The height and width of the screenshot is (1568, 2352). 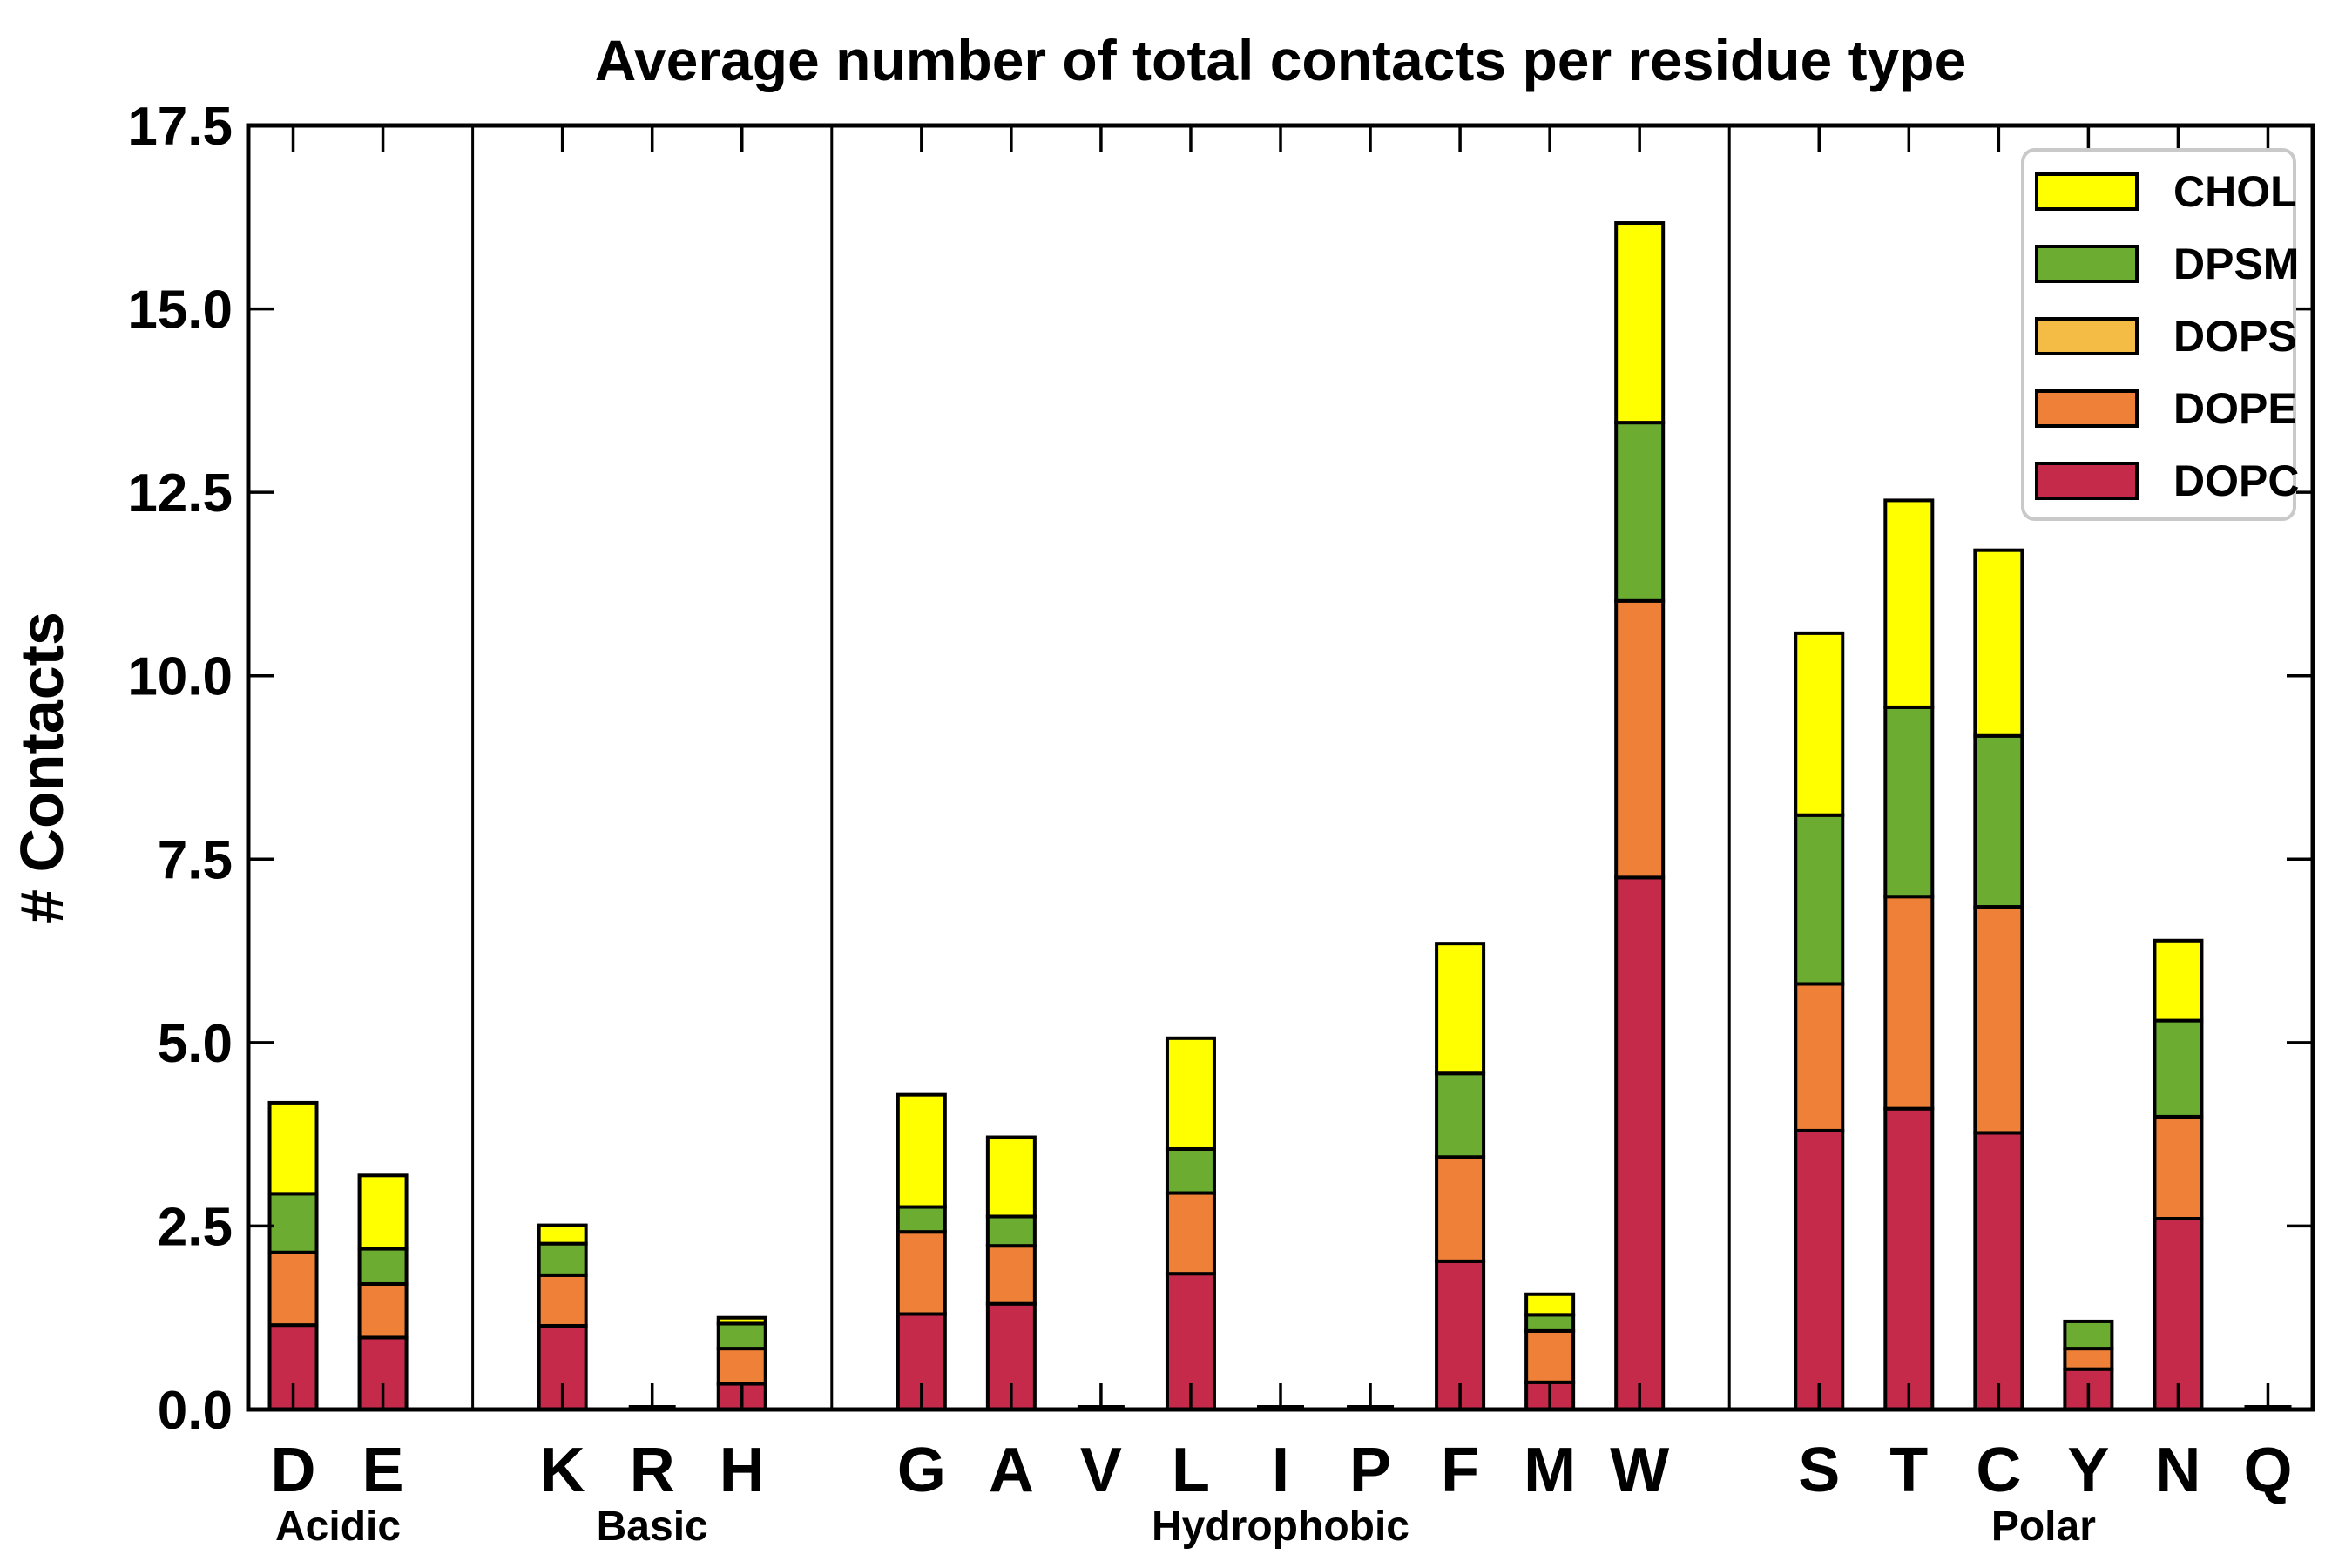 I want to click on bar-segment-T-DOPE, so click(x=1909, y=1003).